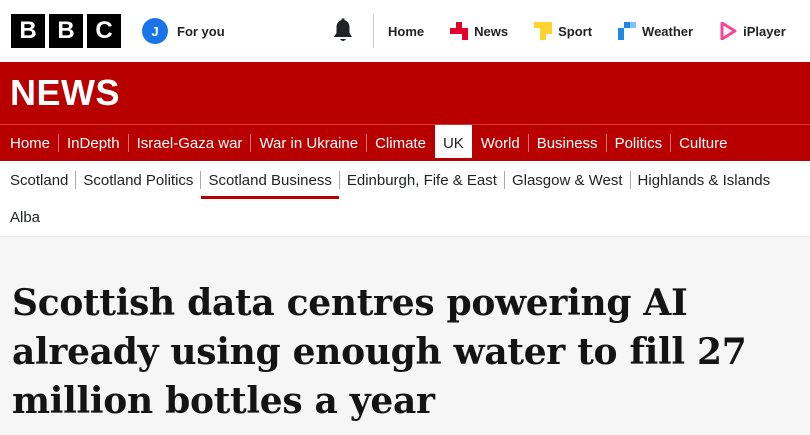 The height and width of the screenshot is (435, 810). I want to click on bell-icon, so click(343, 31).